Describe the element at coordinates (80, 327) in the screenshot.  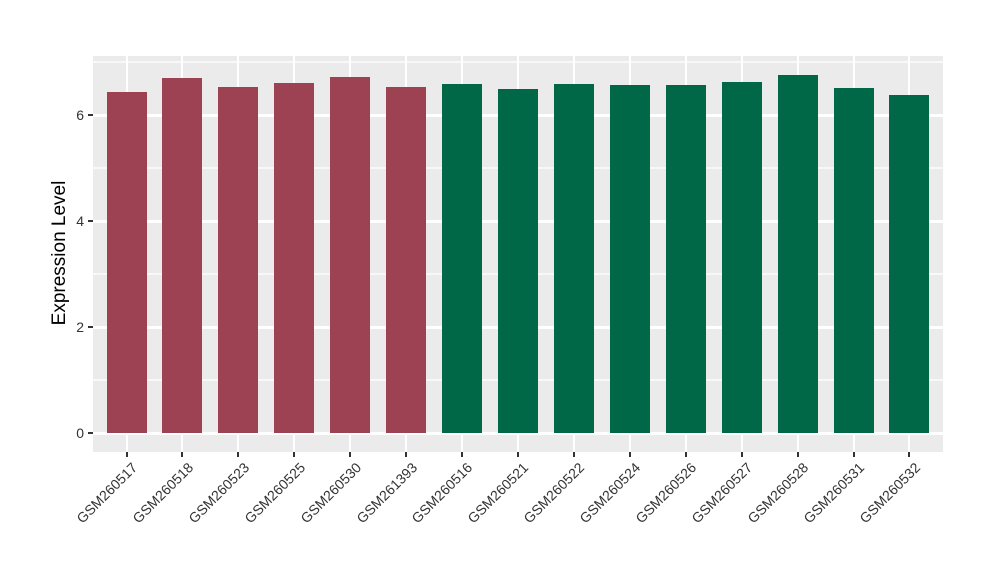
I see `y-tick-label: 2` at that location.